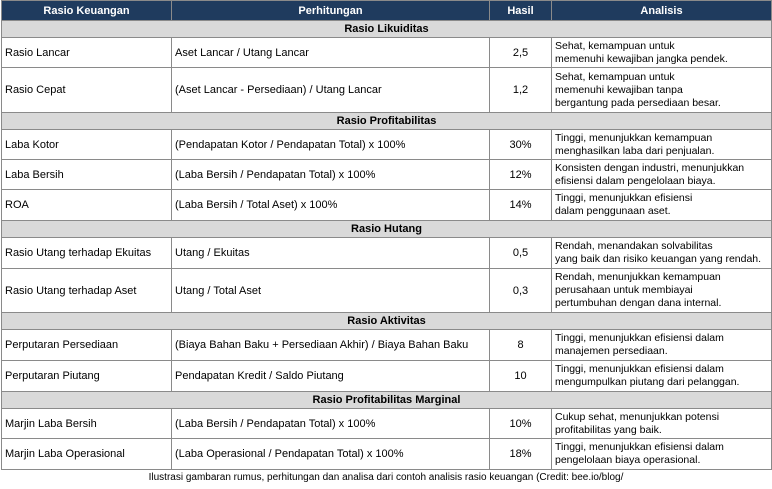  Describe the element at coordinates (86, 376) in the screenshot. I see `ratio-name-cell: Perputaran Piutang` at that location.